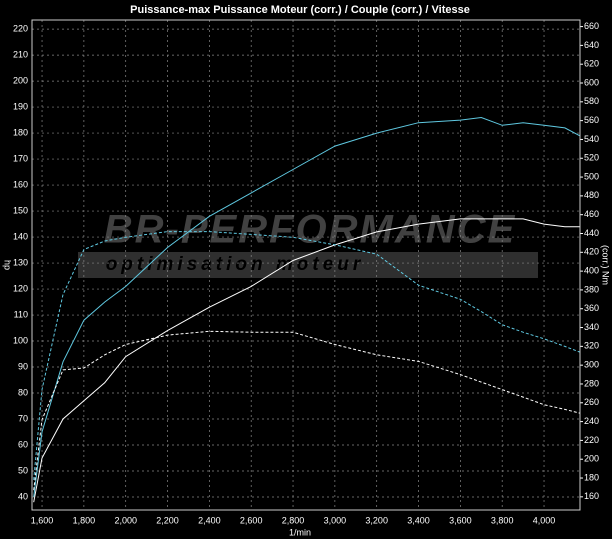  What do you see at coordinates (84, 520) in the screenshot?
I see `x-tick-label: 1,800` at bounding box center [84, 520].